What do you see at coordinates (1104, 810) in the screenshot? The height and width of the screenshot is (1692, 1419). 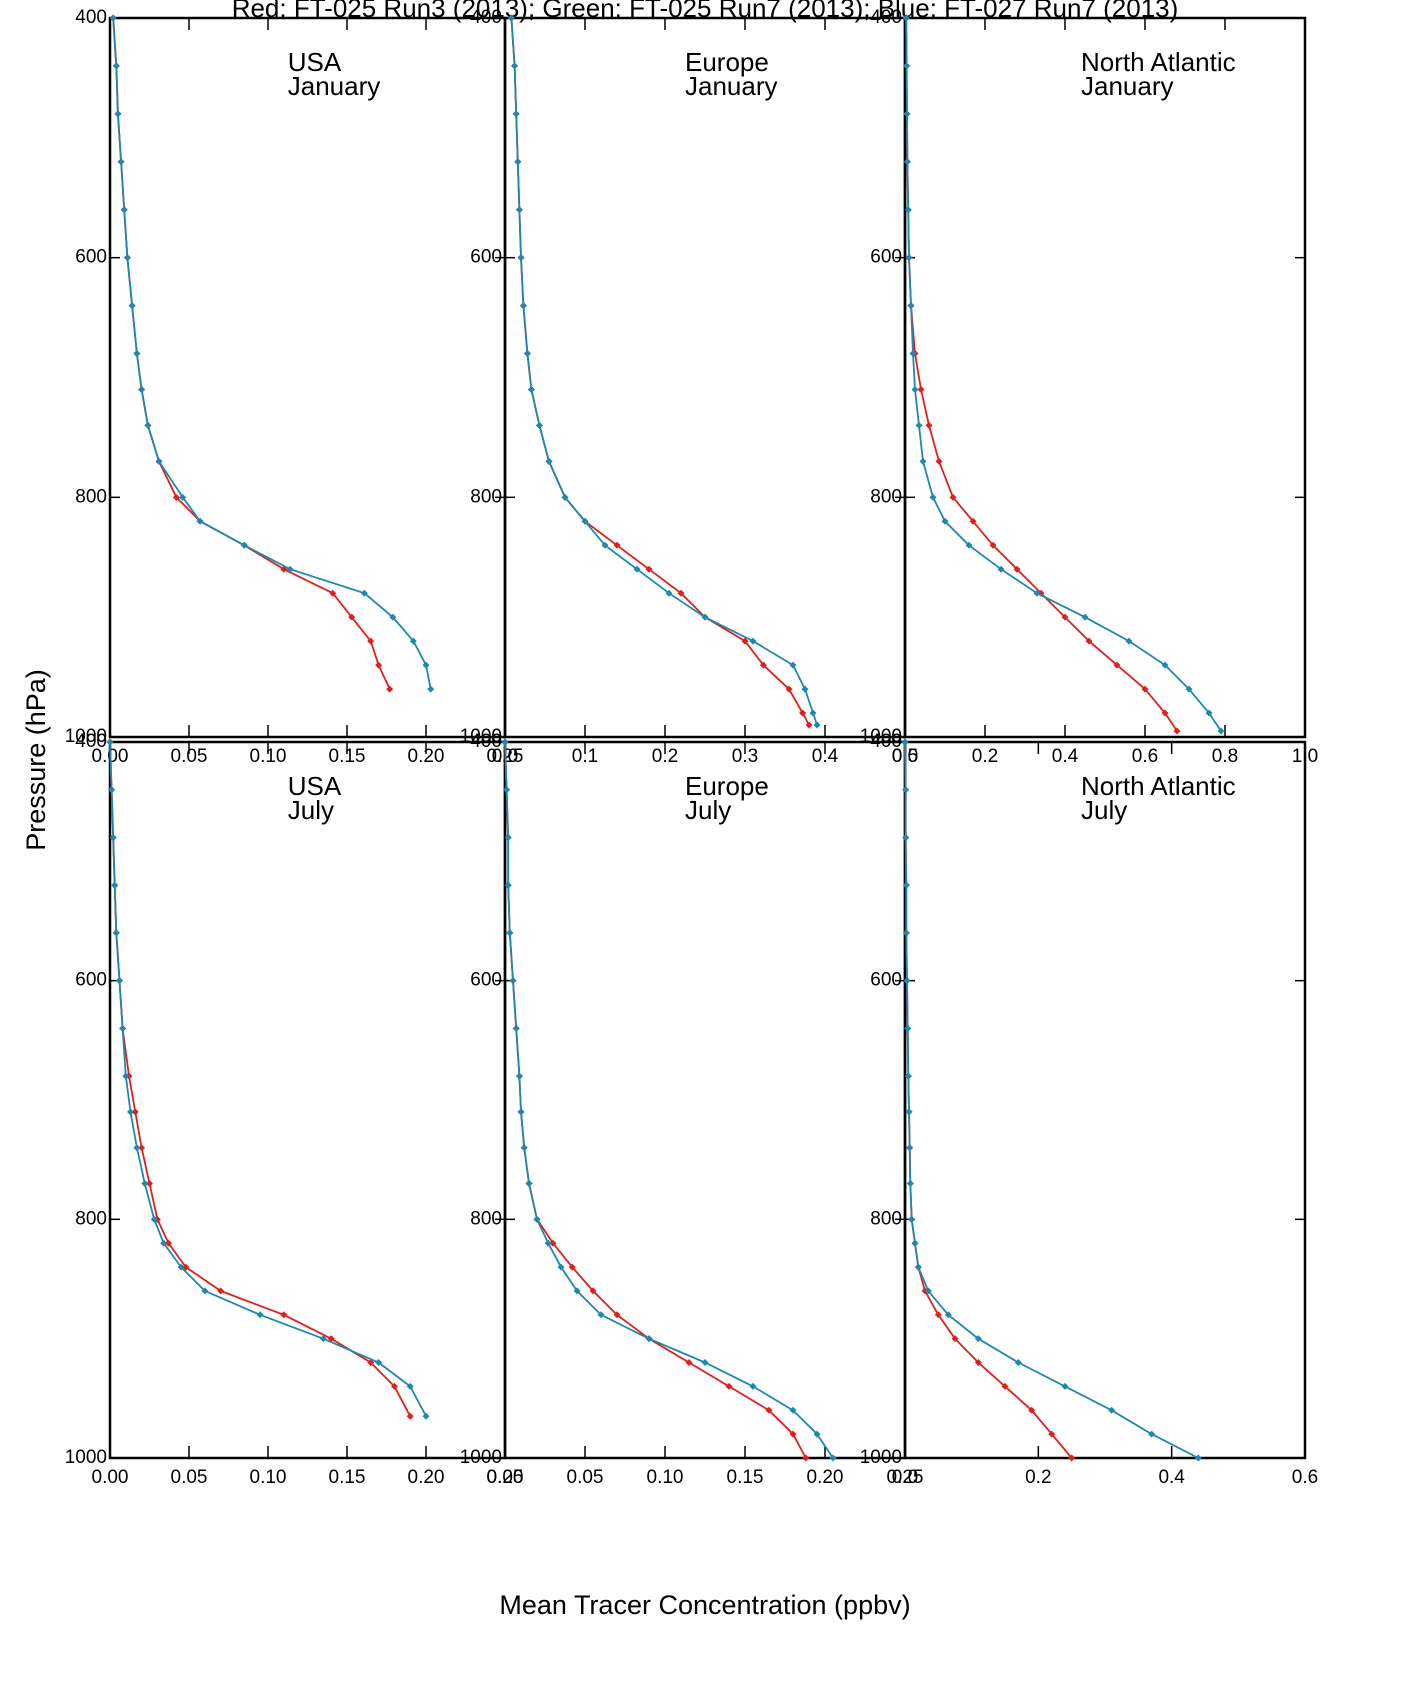 I see `month-label: July` at bounding box center [1104, 810].